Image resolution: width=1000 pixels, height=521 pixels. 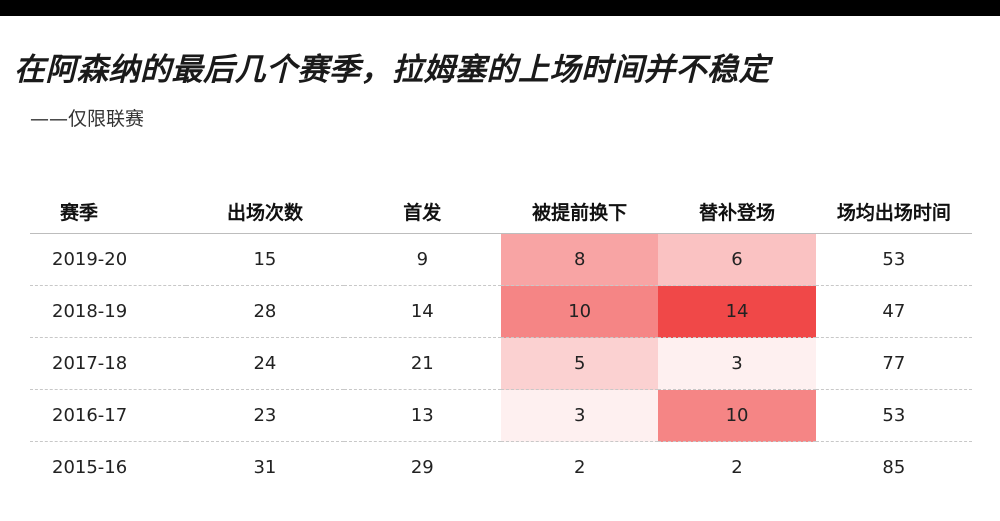 What do you see at coordinates (108, 259) in the screenshot?
I see `cell-season: 2019-20` at bounding box center [108, 259].